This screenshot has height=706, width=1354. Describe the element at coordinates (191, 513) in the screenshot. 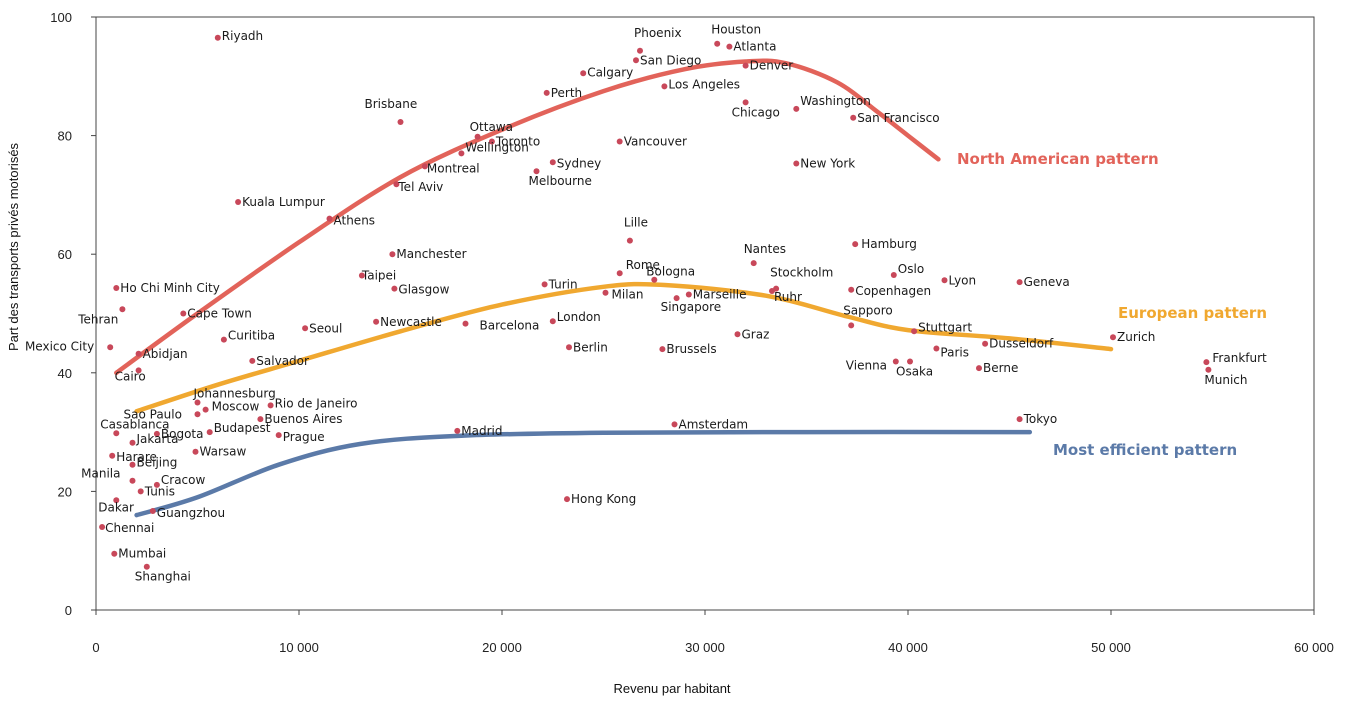

I see `city-label: Guangzhou` at that location.